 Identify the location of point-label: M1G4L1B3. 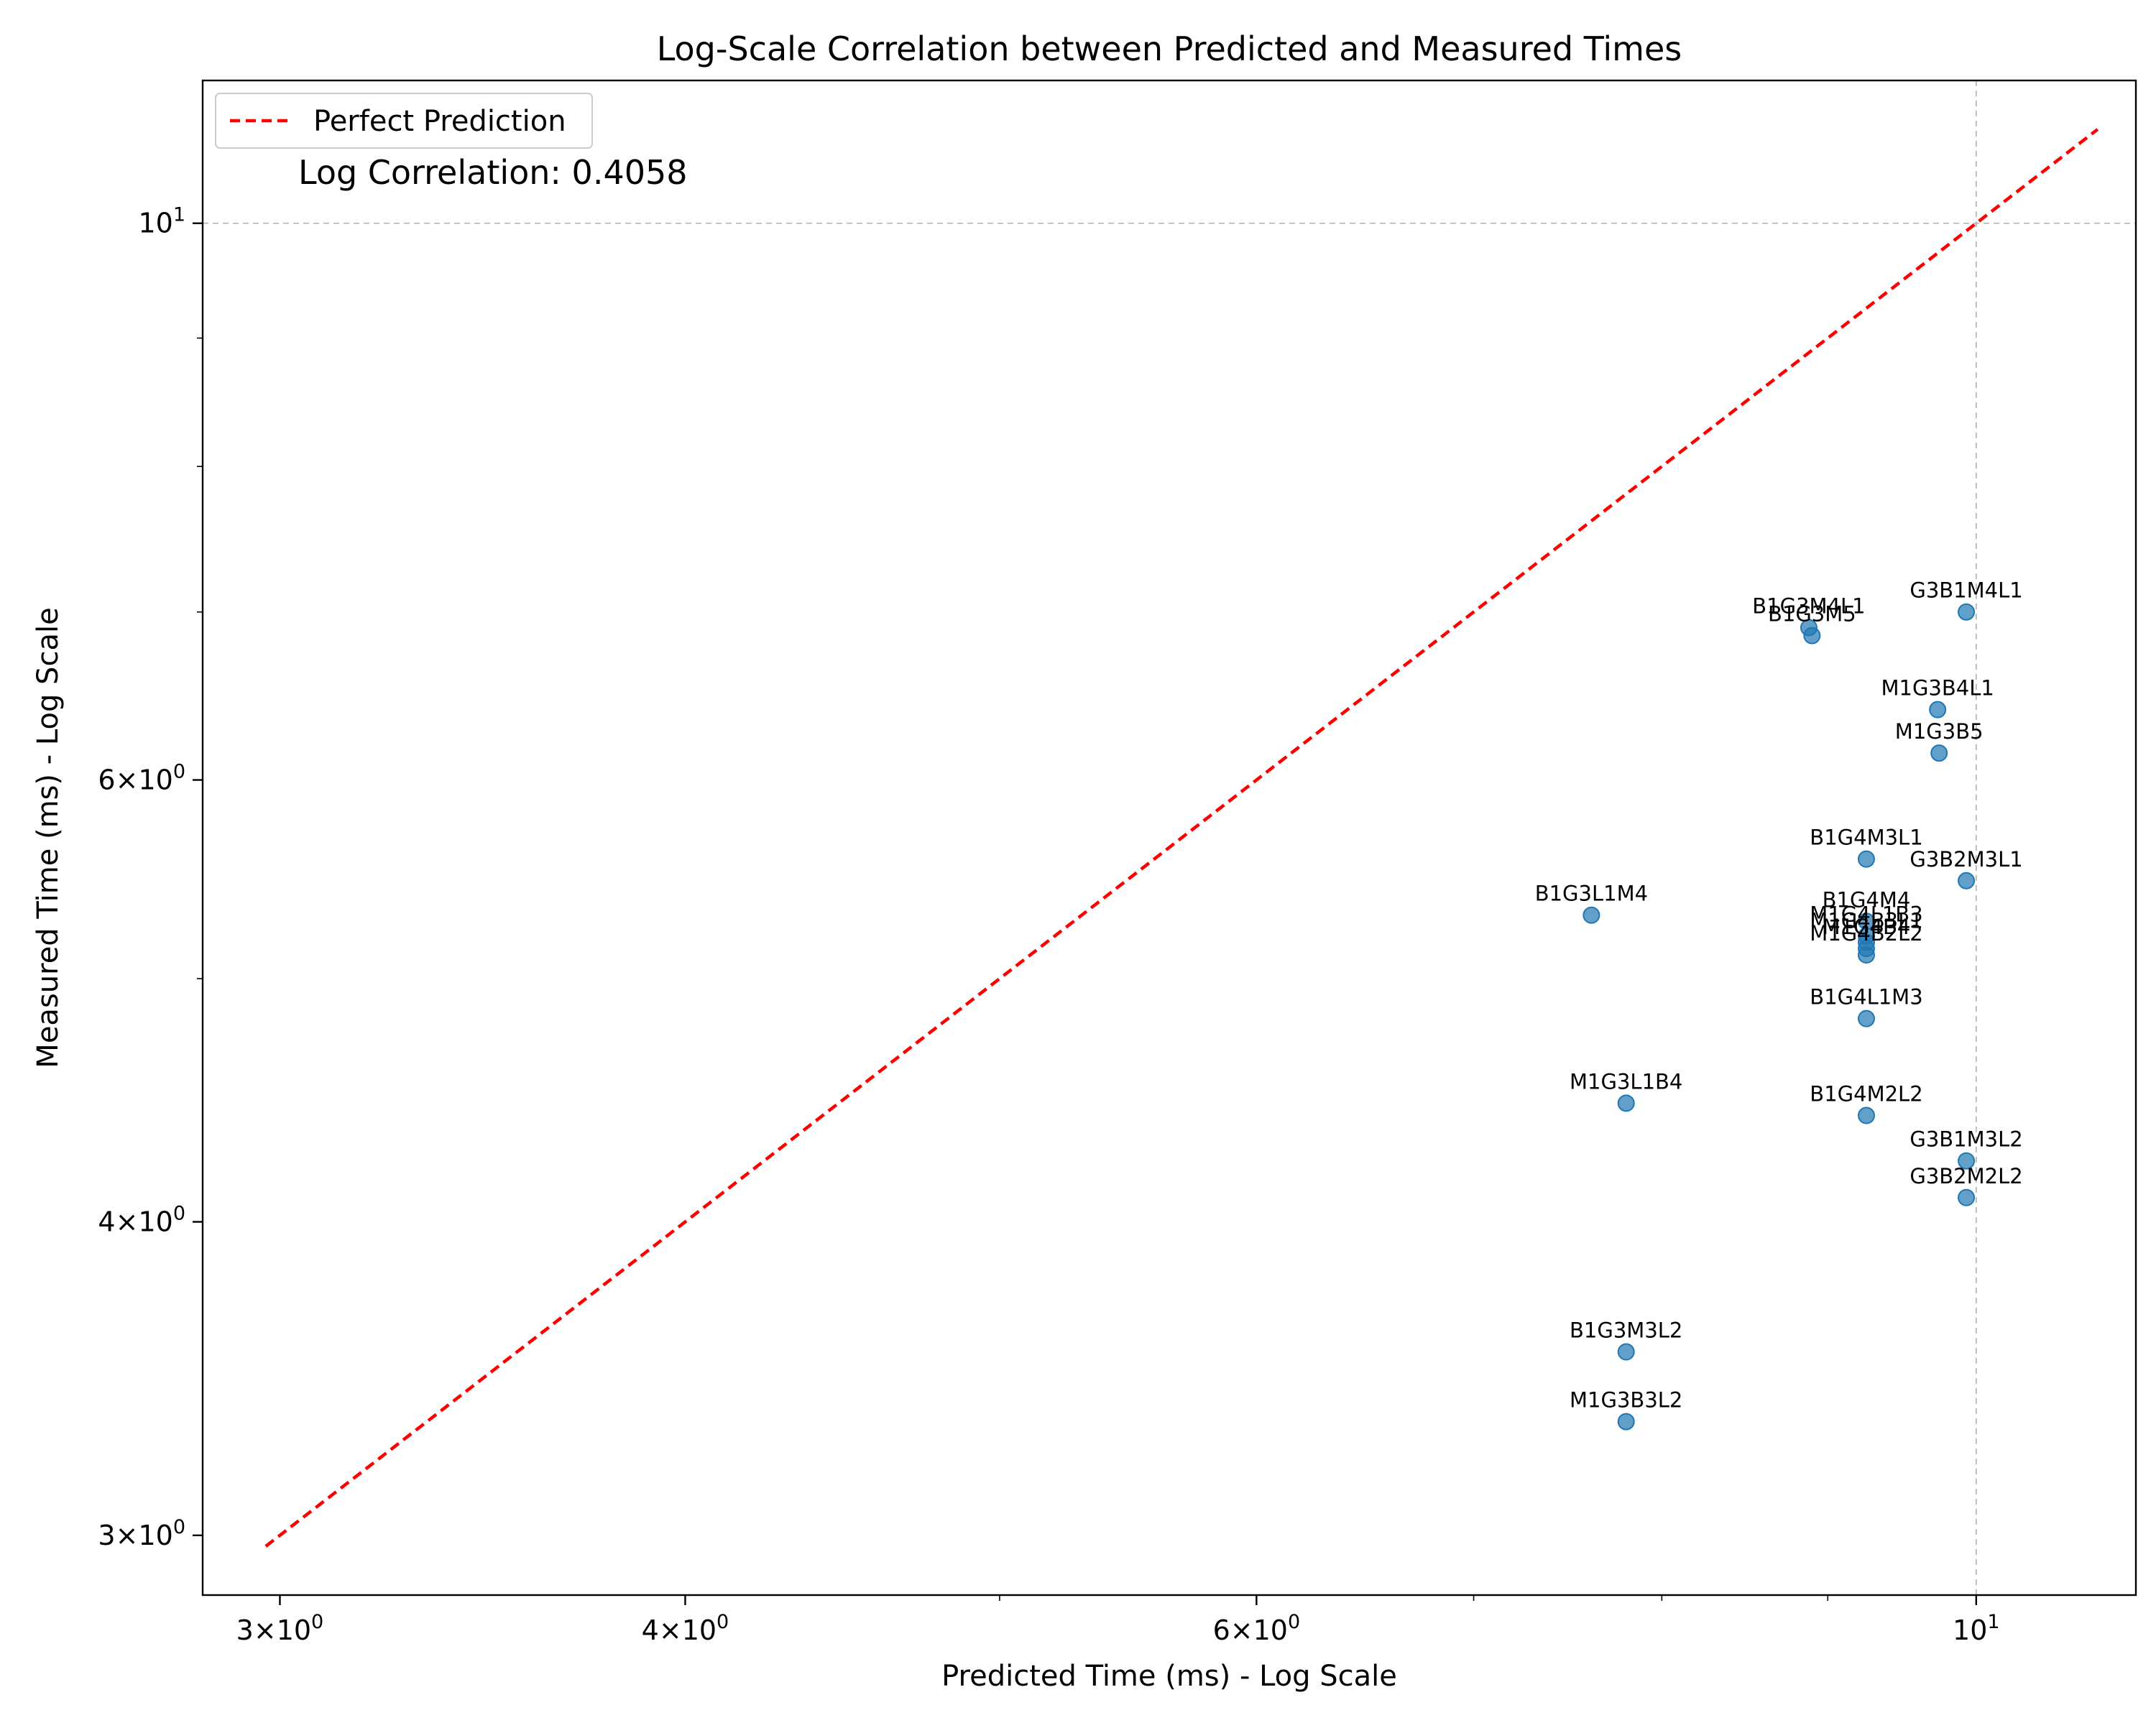
(1866, 915).